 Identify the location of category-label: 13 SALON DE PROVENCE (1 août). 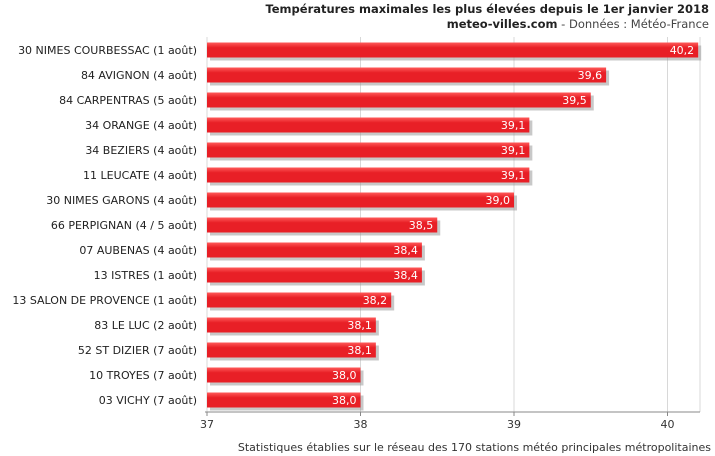
(104, 300).